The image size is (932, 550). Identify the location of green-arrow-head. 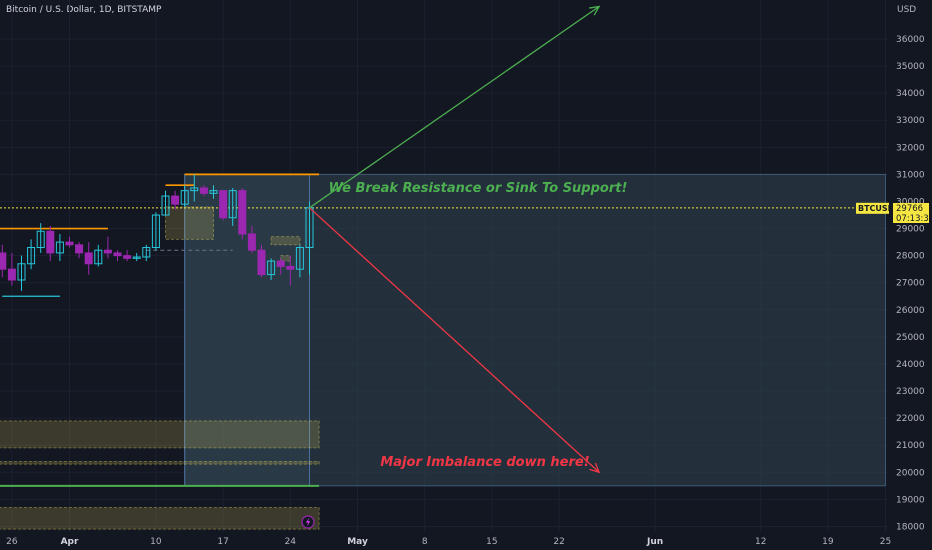
(595, 10).